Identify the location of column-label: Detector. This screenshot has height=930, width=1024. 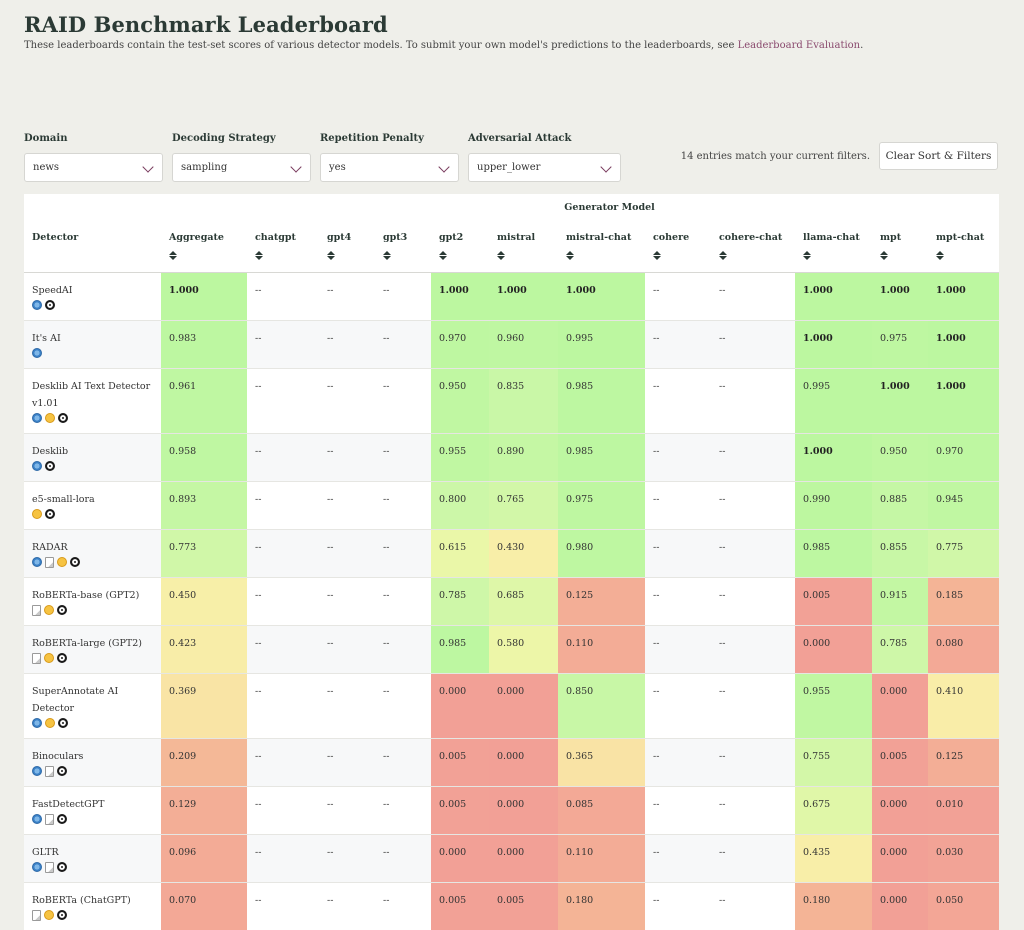
(55, 237).